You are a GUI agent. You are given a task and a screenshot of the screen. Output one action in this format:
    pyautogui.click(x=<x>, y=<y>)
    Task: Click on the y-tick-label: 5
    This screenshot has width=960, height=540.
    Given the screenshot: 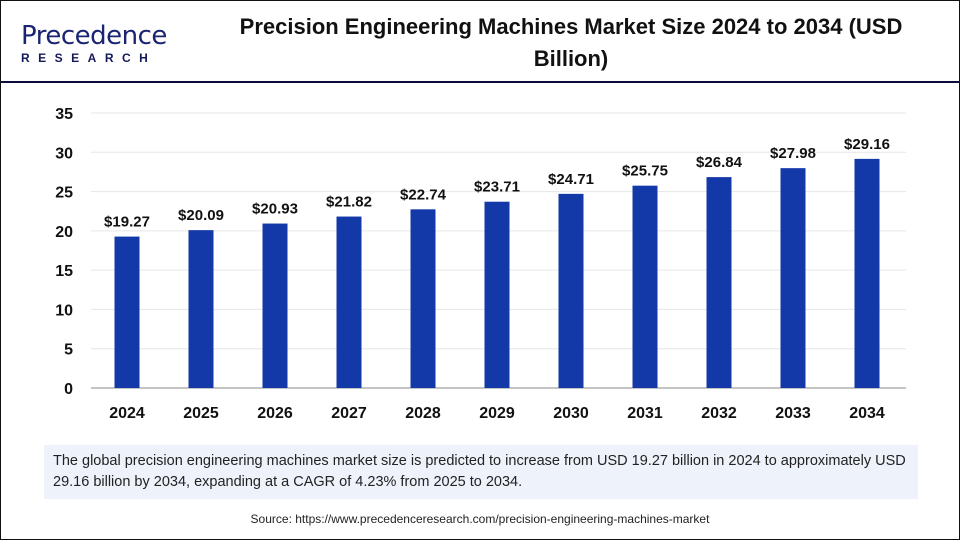 What is the action you would take?
    pyautogui.click(x=68, y=350)
    